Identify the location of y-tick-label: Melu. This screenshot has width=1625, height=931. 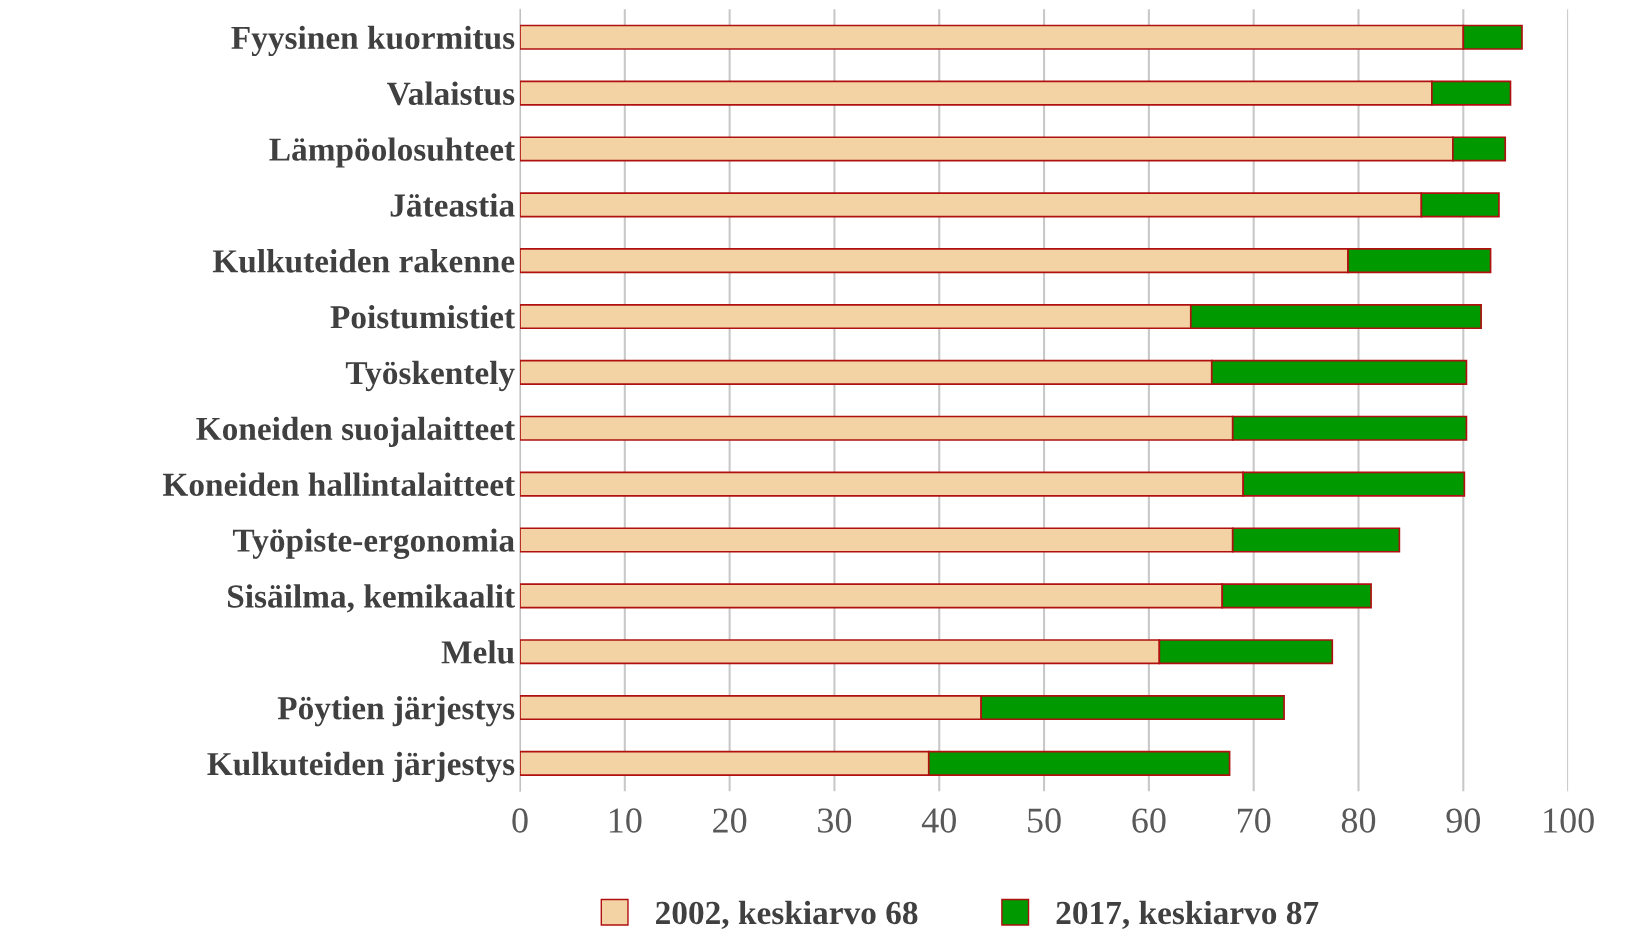
(478, 652).